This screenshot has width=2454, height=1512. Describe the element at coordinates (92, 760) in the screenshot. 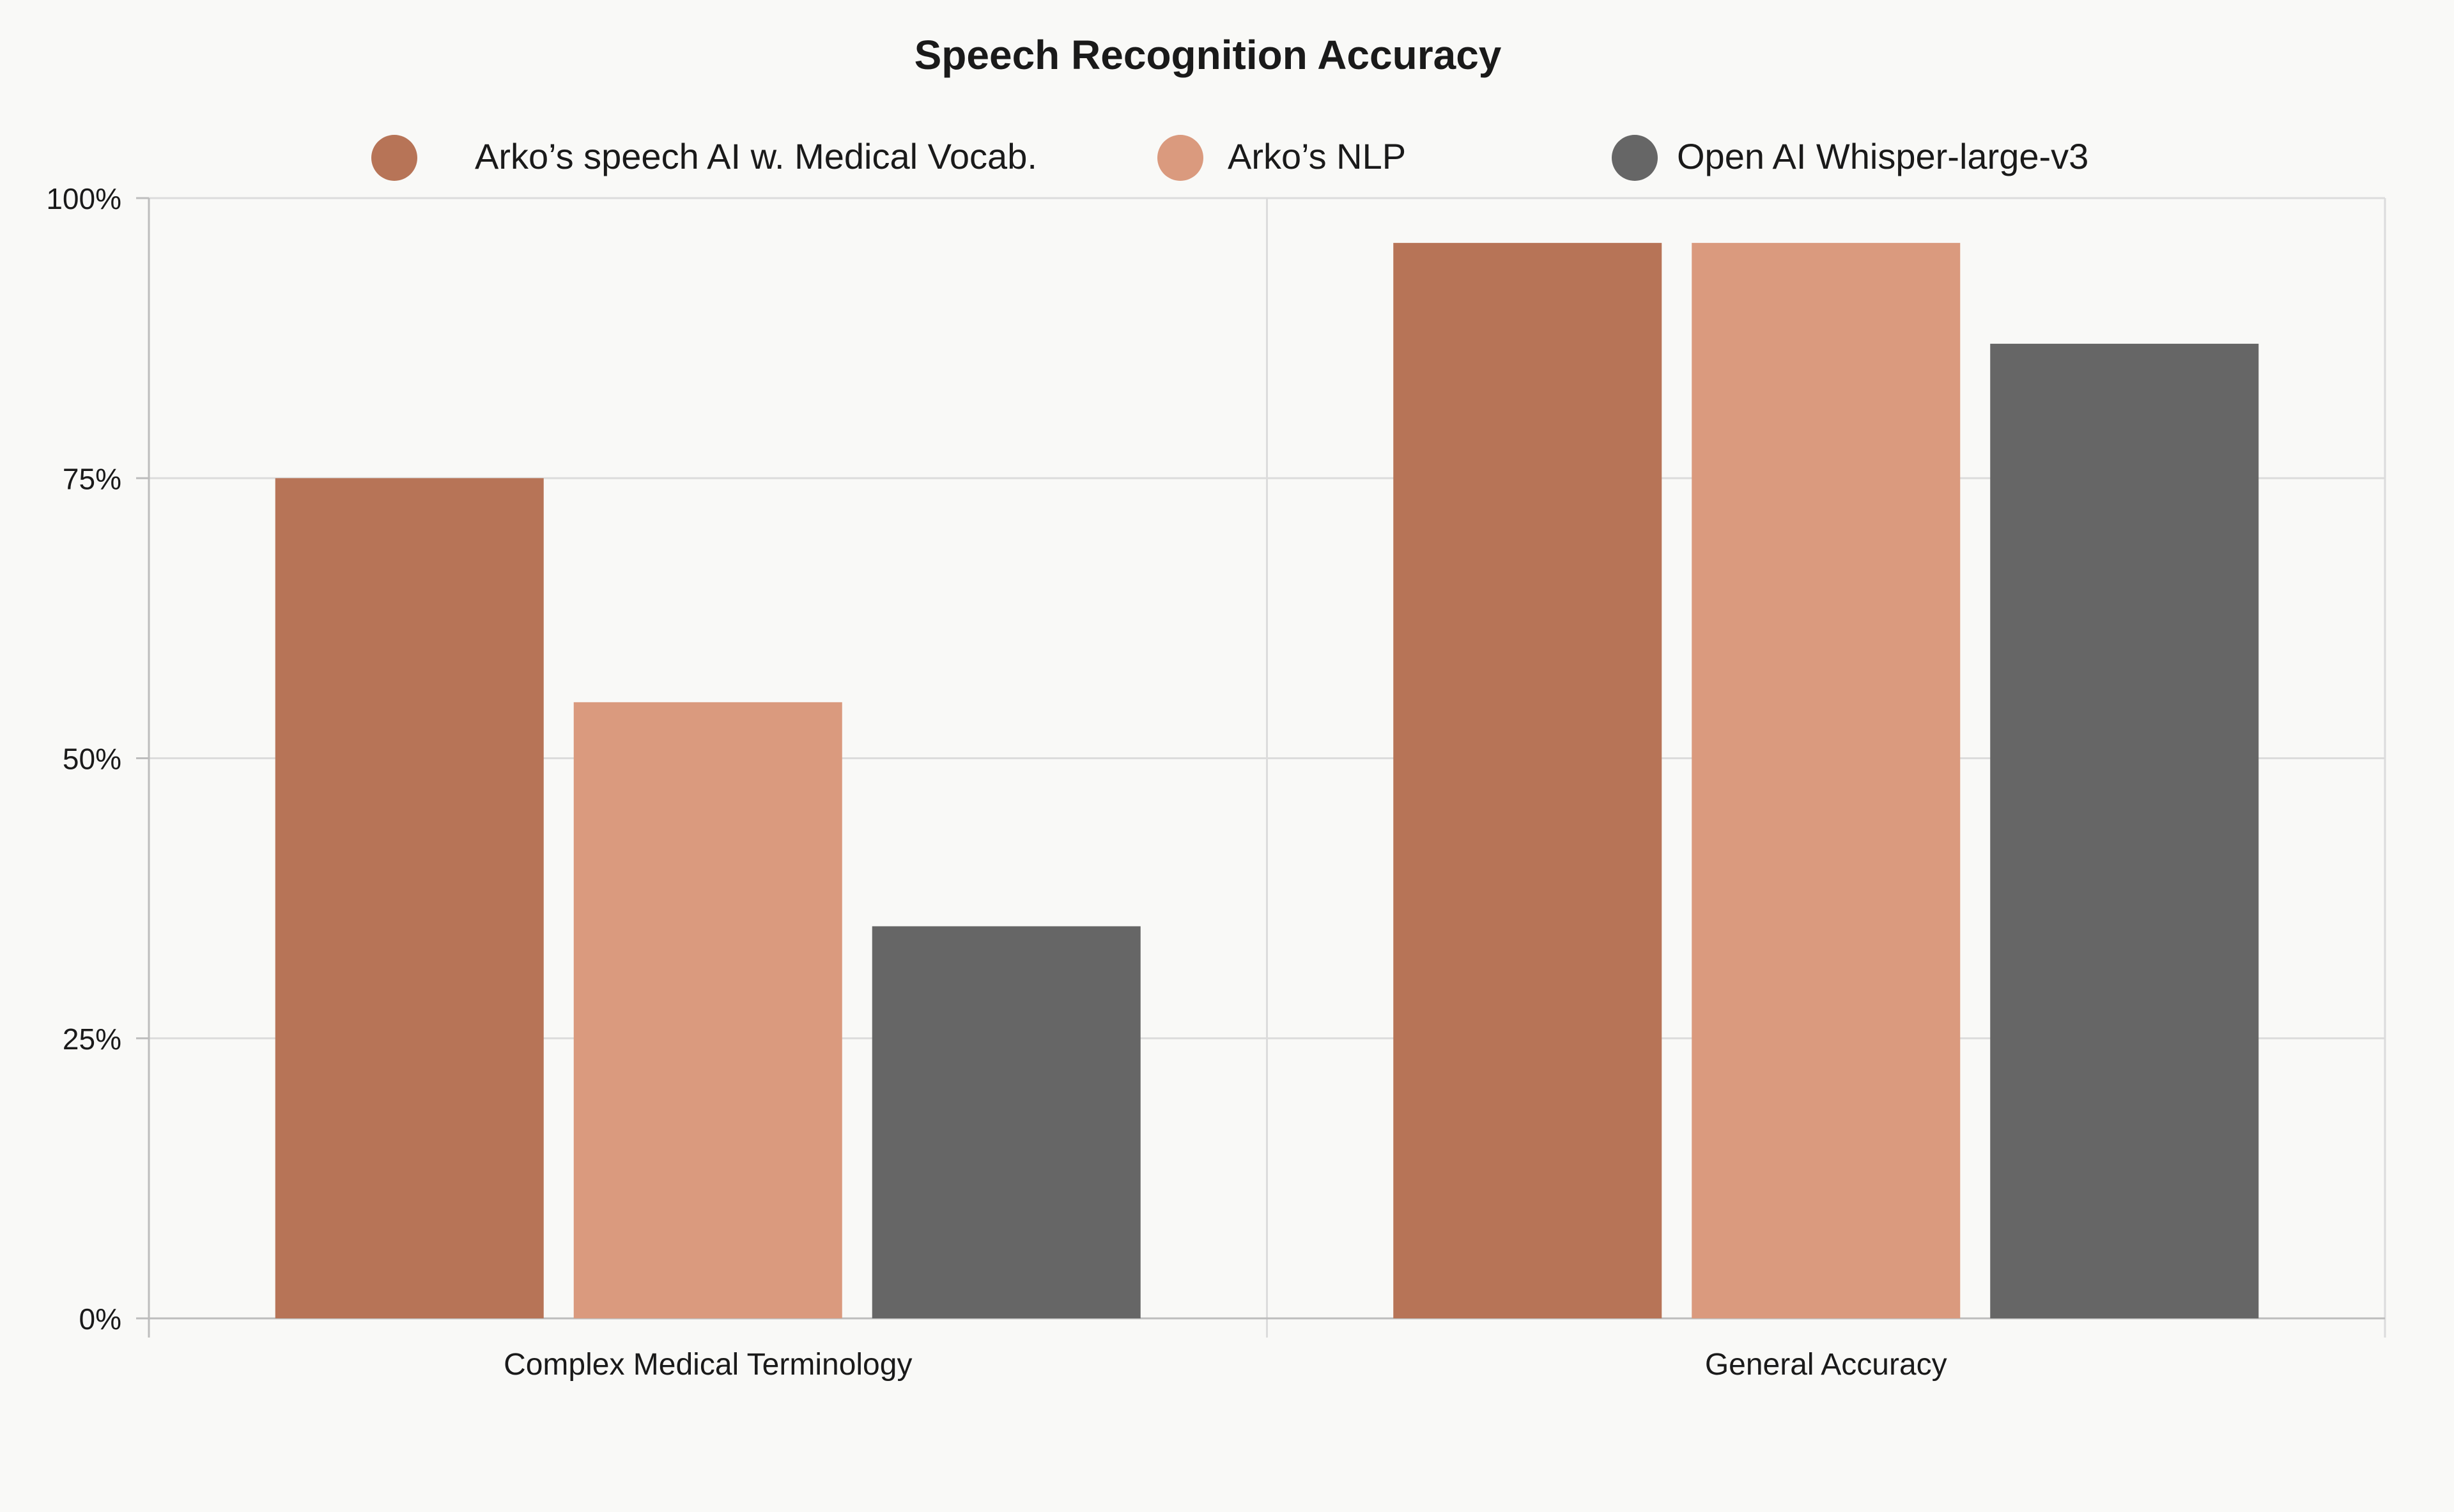

I see `y-tick-label: 50%` at that location.